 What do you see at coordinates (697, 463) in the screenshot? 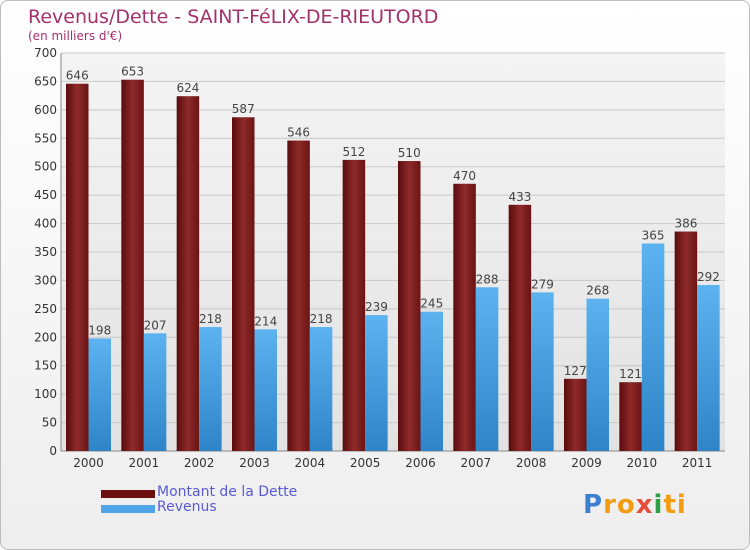
I see `x-tick-label-2011: 2011` at bounding box center [697, 463].